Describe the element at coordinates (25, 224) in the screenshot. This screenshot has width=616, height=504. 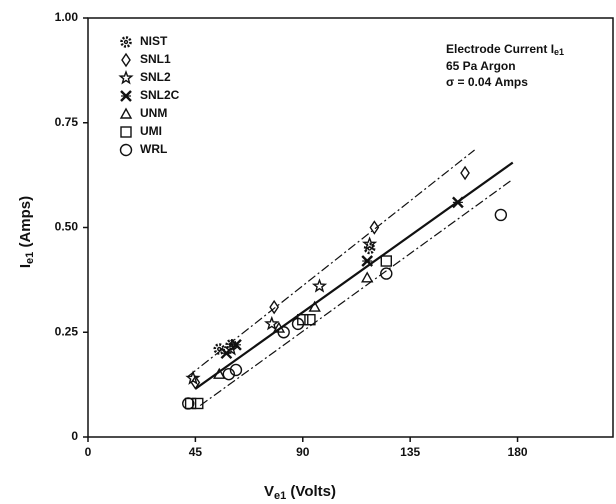
I see `y-label-unit: (Amps)` at that location.